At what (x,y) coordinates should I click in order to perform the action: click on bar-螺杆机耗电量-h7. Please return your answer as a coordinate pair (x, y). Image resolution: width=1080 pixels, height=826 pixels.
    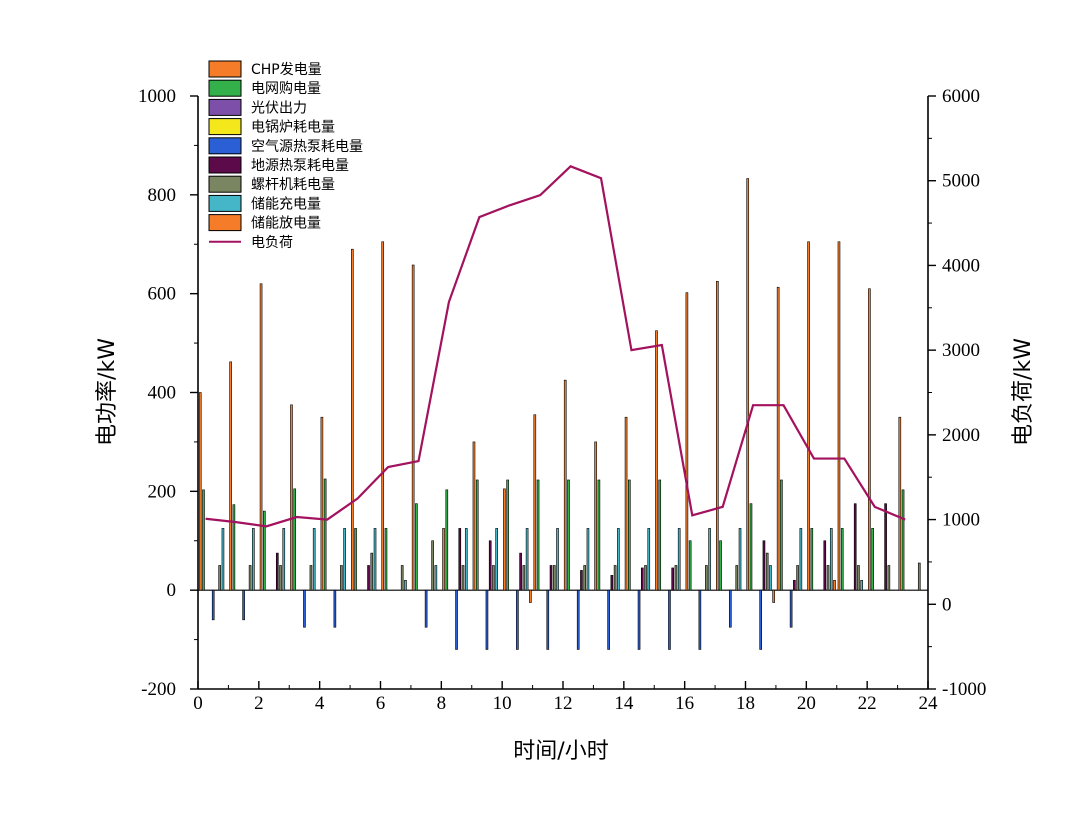
    Looking at the image, I should click on (402, 578).